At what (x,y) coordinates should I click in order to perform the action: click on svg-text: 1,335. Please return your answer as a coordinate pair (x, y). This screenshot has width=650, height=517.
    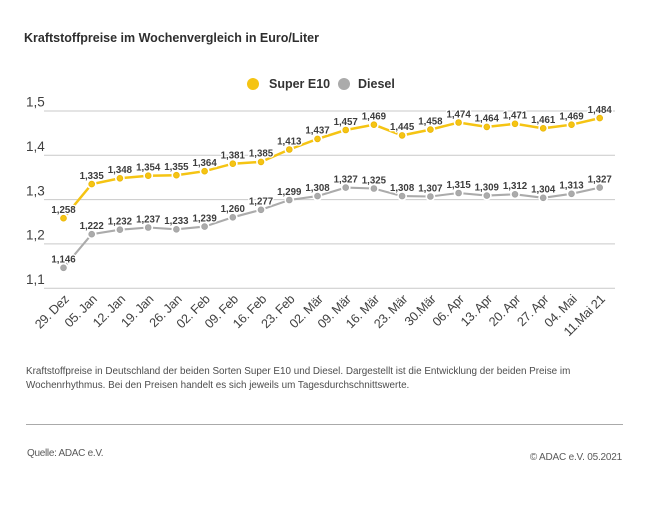
    Looking at the image, I should click on (92, 176).